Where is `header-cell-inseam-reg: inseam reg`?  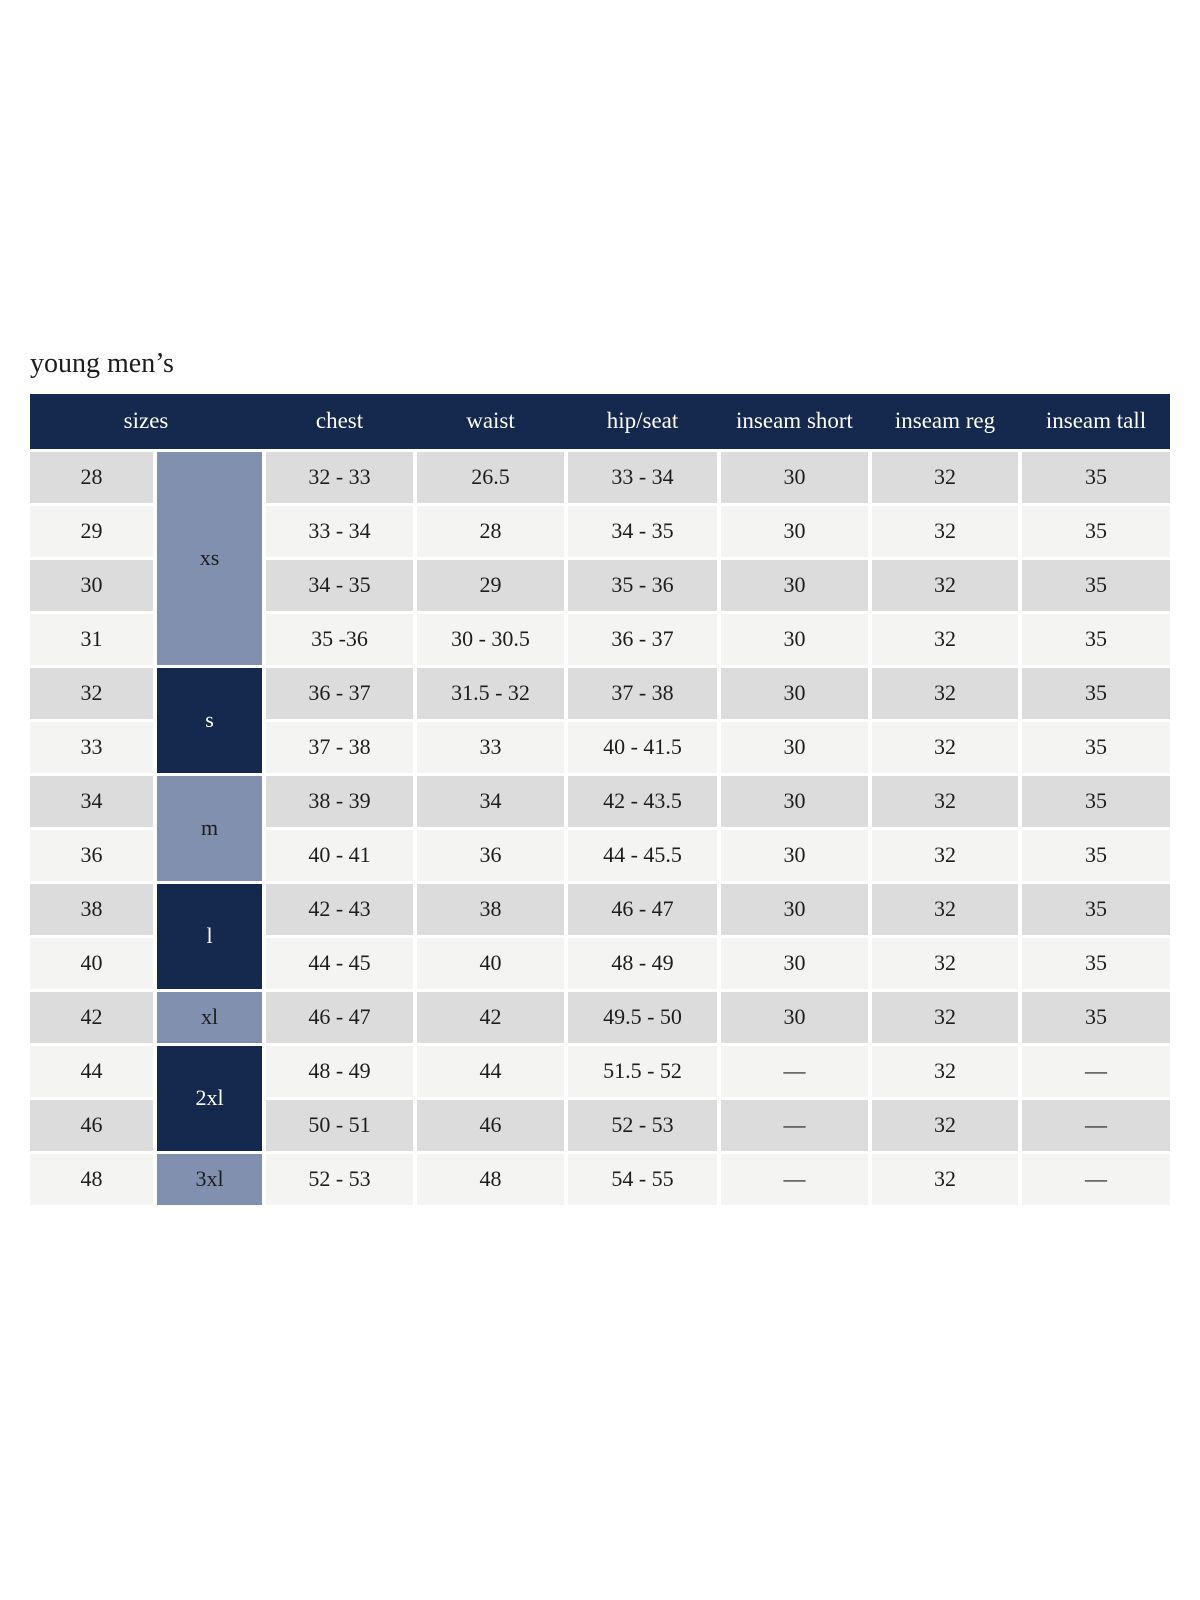 header-cell-inseam-reg: inseam reg is located at coordinates (945, 421).